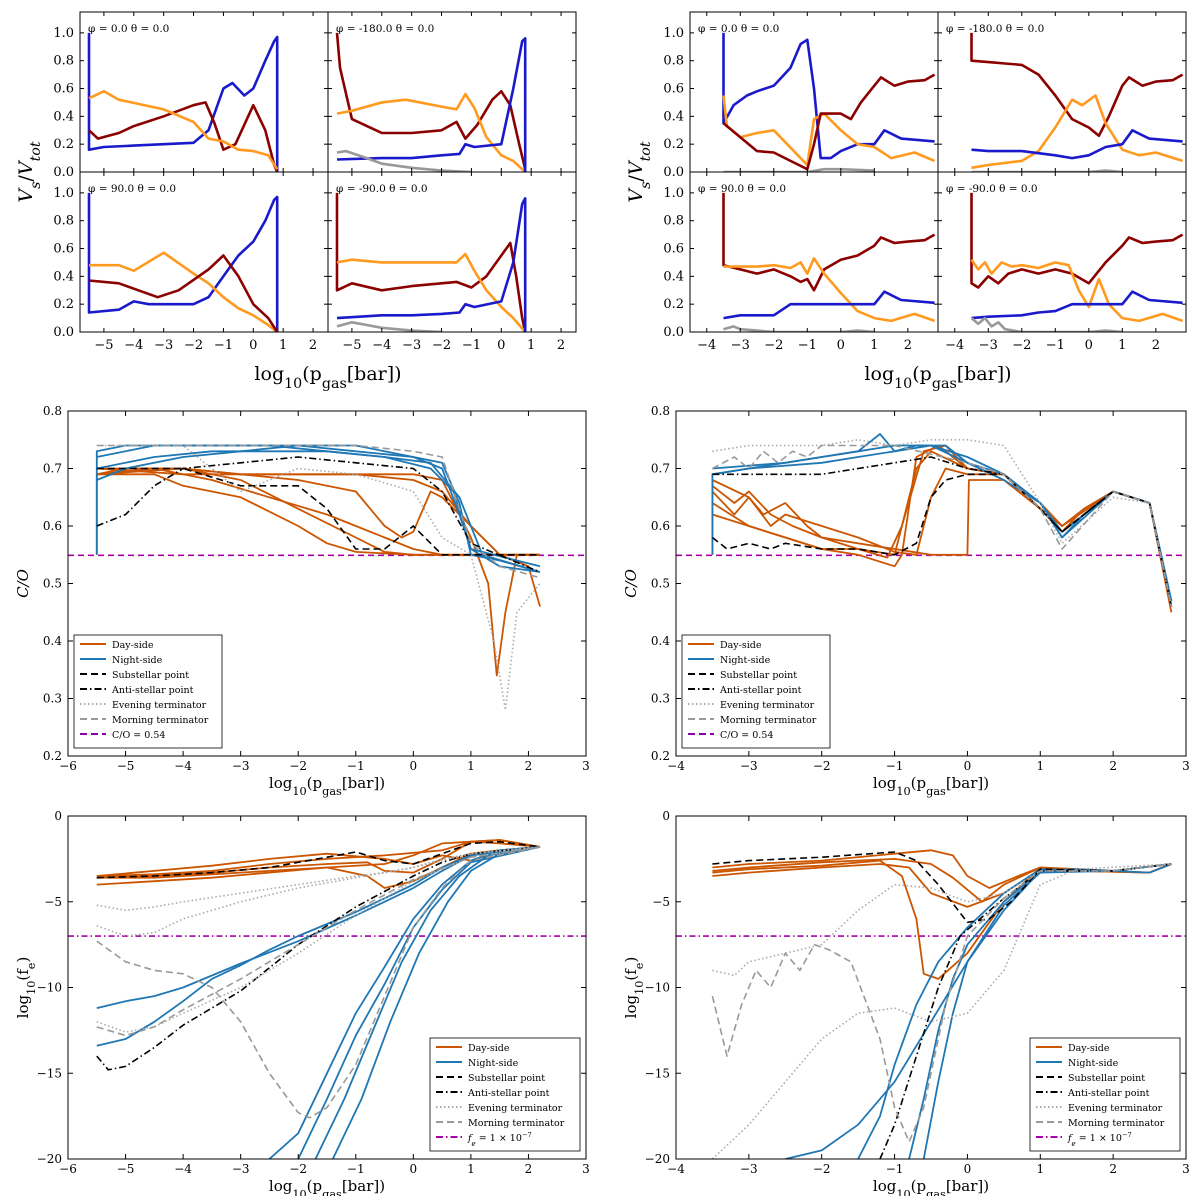 The height and width of the screenshot is (1196, 1200). What do you see at coordinates (505, 1094) in the screenshot?
I see `legend-box` at bounding box center [505, 1094].